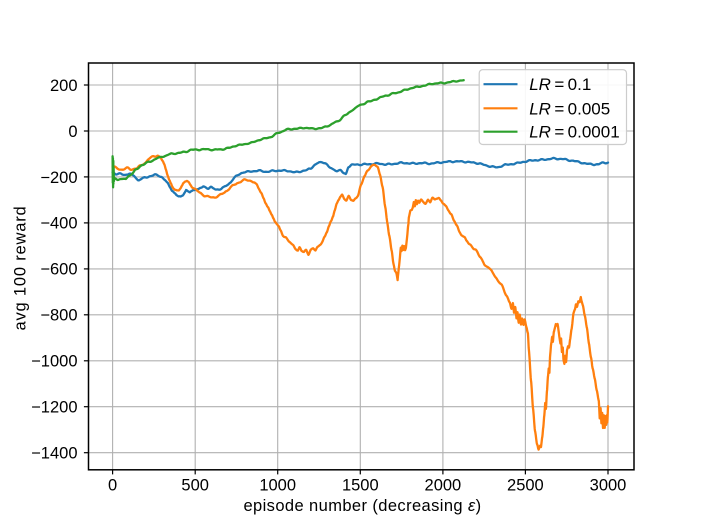 The width and height of the screenshot is (704, 528). Describe the element at coordinates (195, 486) in the screenshot. I see `svg-text: 500` at that location.